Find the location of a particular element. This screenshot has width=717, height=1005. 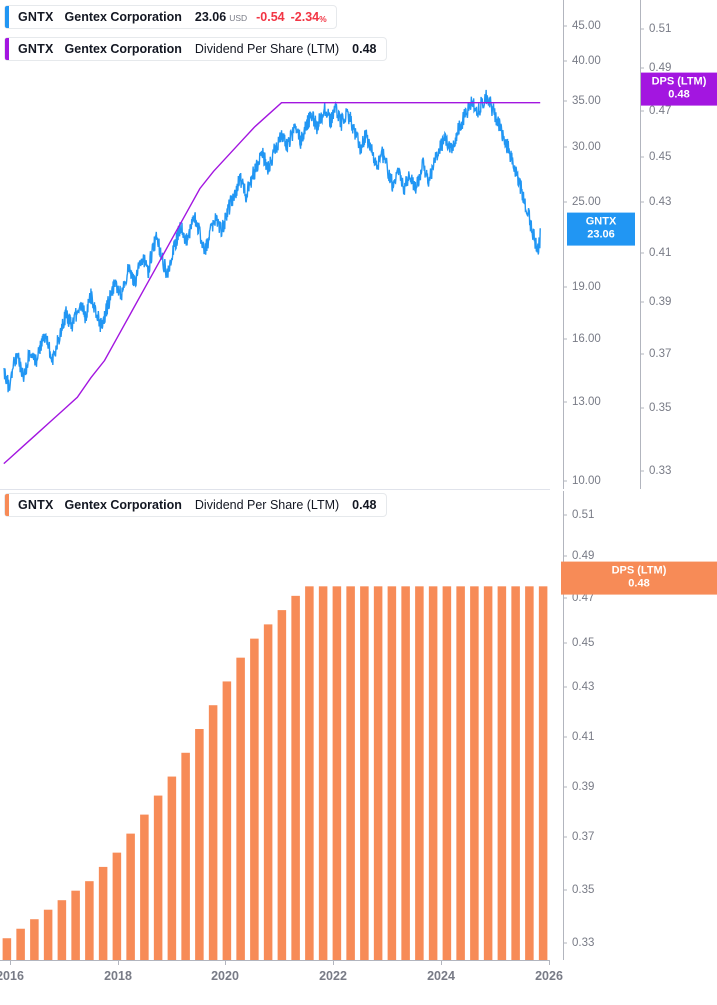

legend-dps-pane-symbol: GNTX is located at coordinates (36, 505).